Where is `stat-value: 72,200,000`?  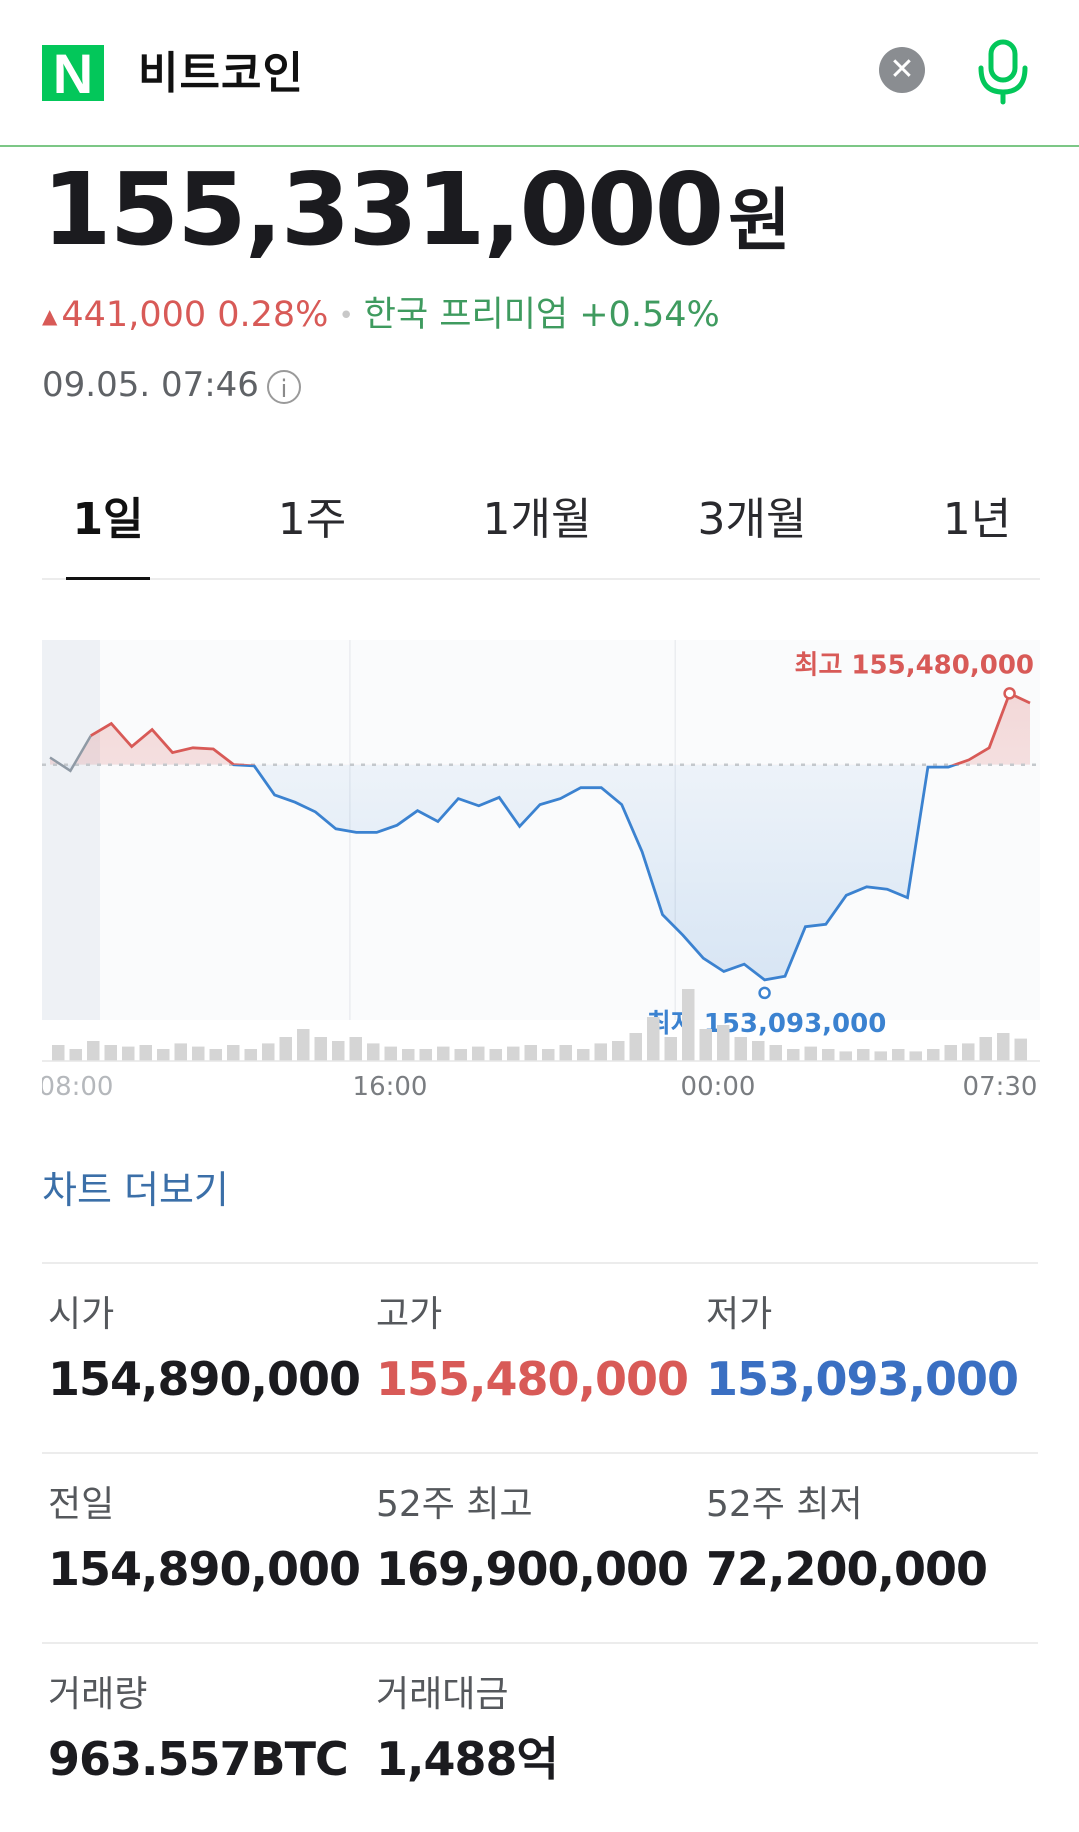
stat-value: 72,200,000 is located at coordinates (847, 1569).